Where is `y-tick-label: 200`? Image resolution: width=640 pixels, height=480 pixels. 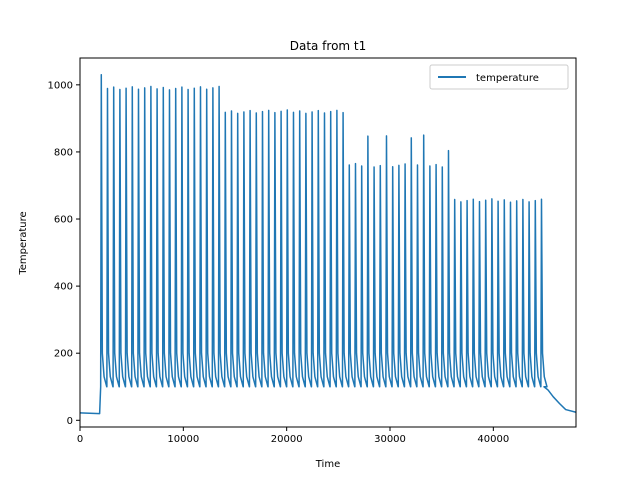 y-tick-label: 200 is located at coordinates (63, 354).